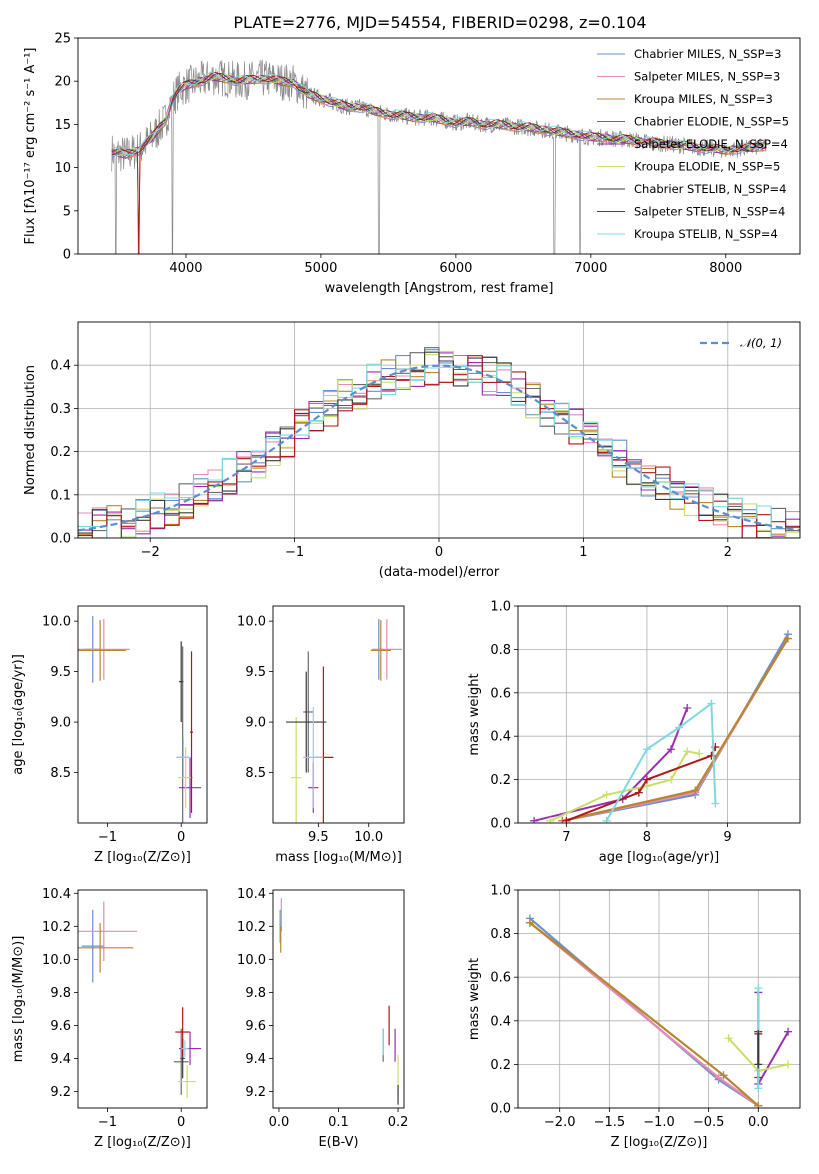 This screenshot has width=819, height=1174. Describe the element at coordinates (500, 934) in the screenshot. I see `y-tick-label: 0.8` at that location.